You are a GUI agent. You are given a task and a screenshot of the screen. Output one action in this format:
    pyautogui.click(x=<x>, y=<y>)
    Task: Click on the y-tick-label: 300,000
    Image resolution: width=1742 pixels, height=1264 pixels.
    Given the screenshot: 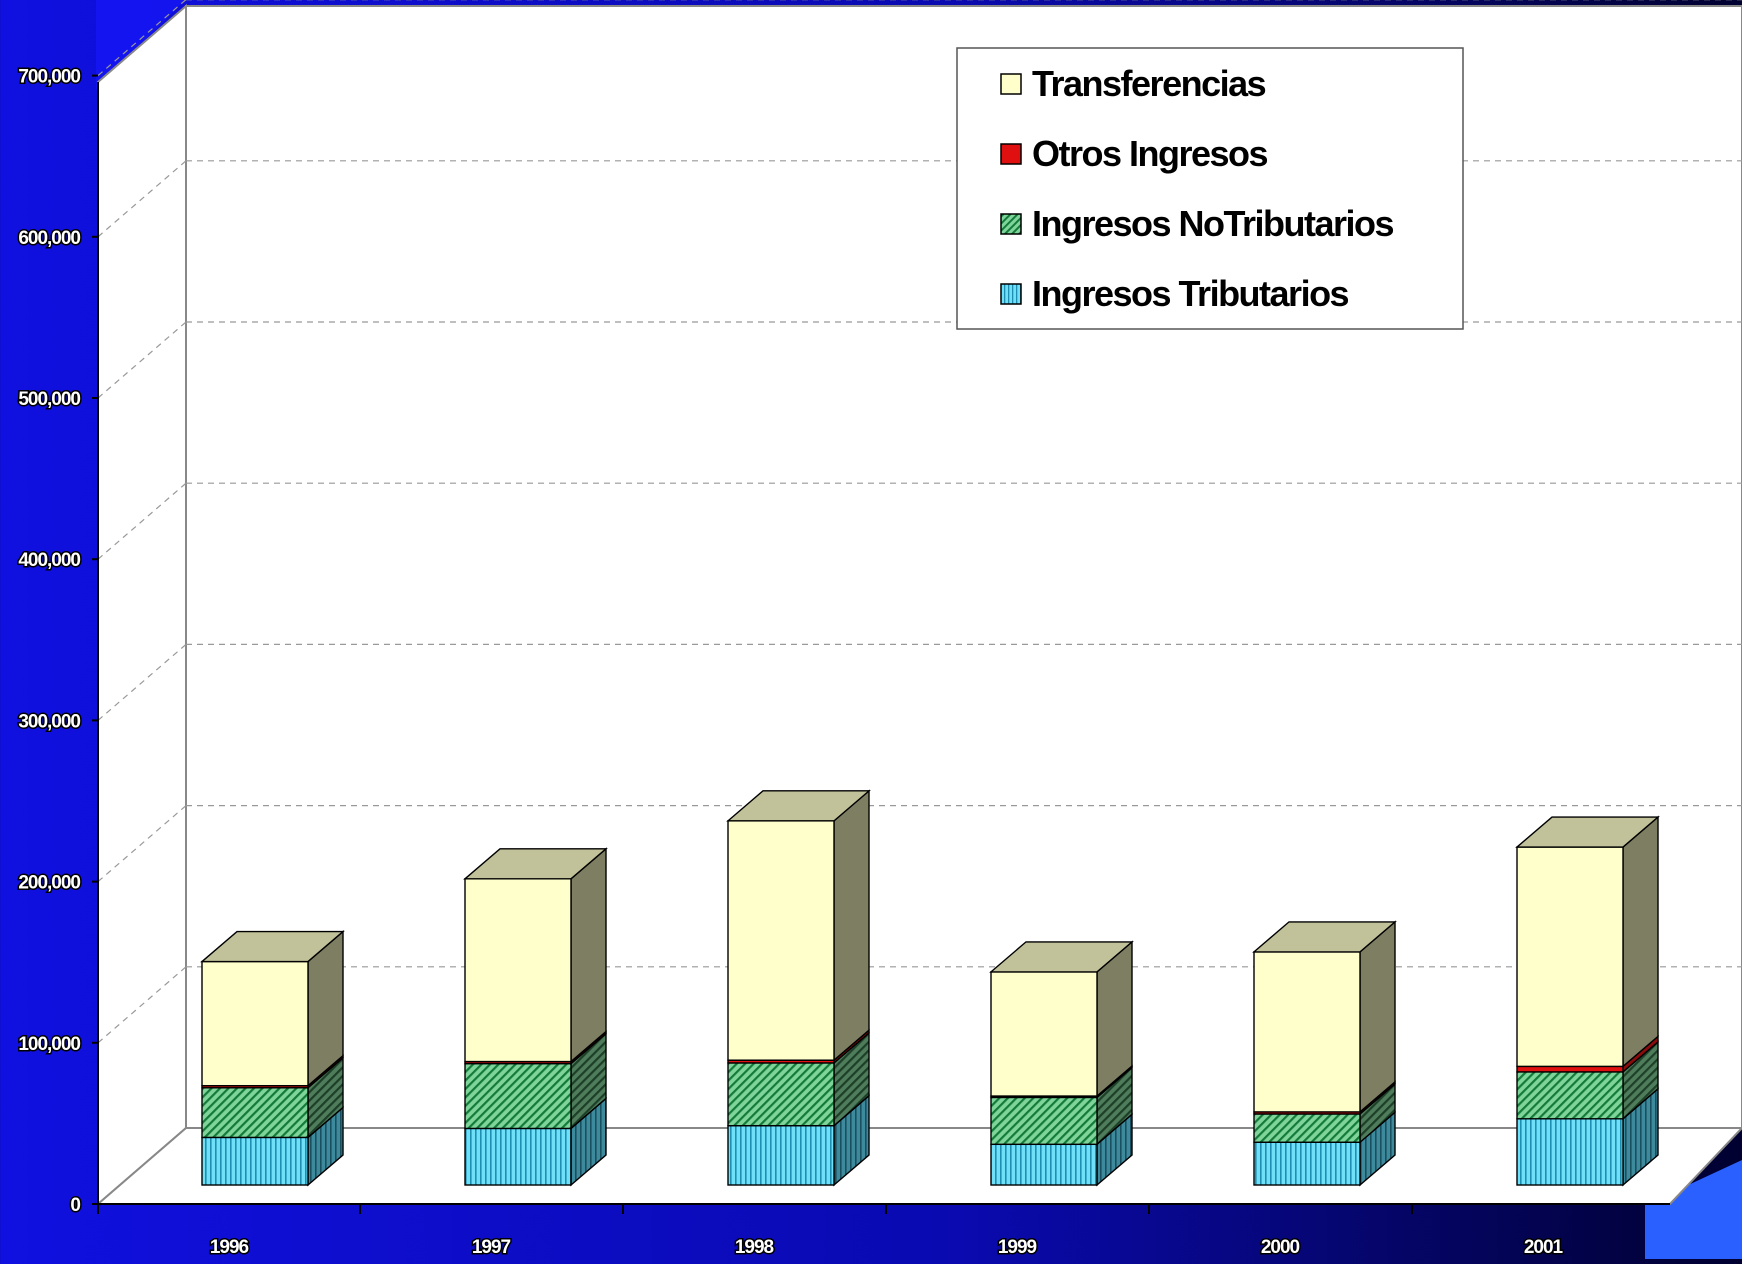 What is the action you would take?
    pyautogui.click(x=49, y=721)
    